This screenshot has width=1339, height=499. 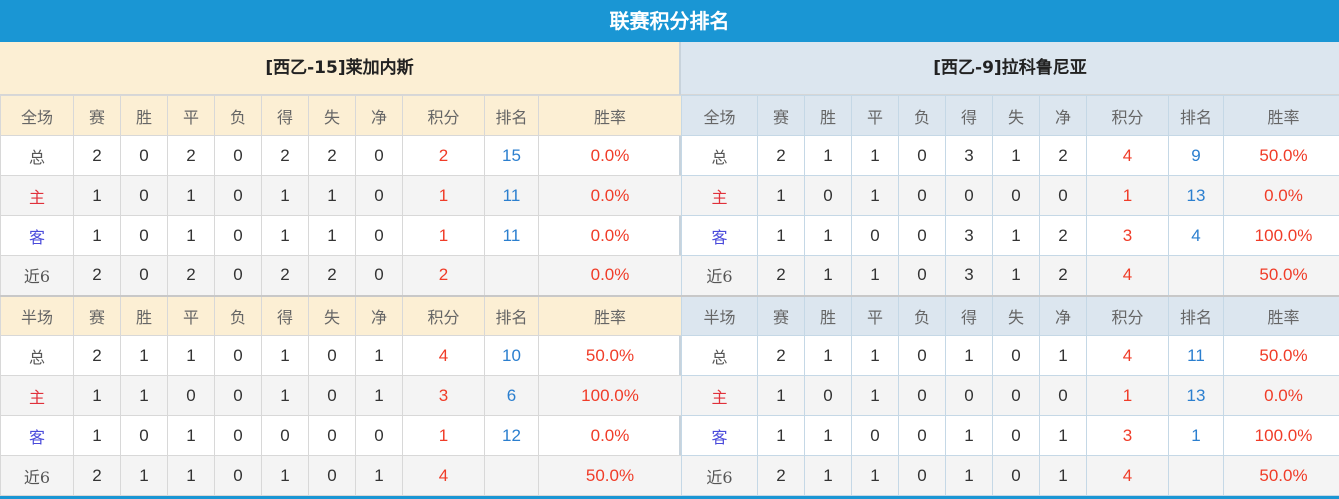 I want to click on column-header: 胜率, so click(x=1281, y=116).